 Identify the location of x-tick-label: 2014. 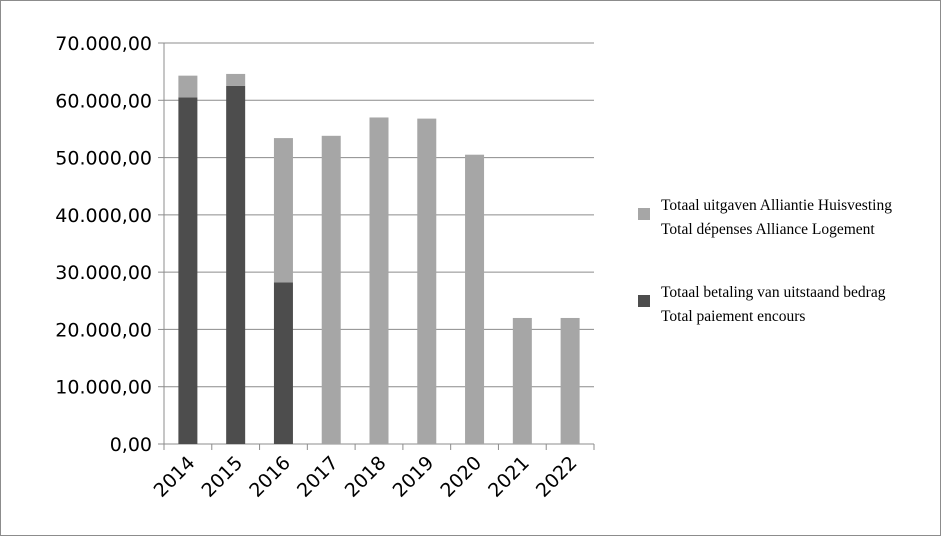
(175, 477).